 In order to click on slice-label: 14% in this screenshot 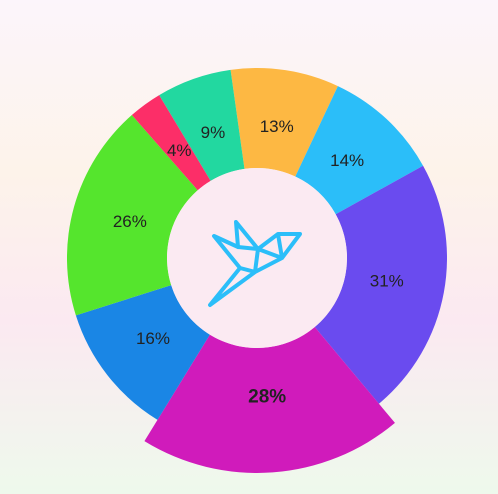, I will do `click(347, 160)`.